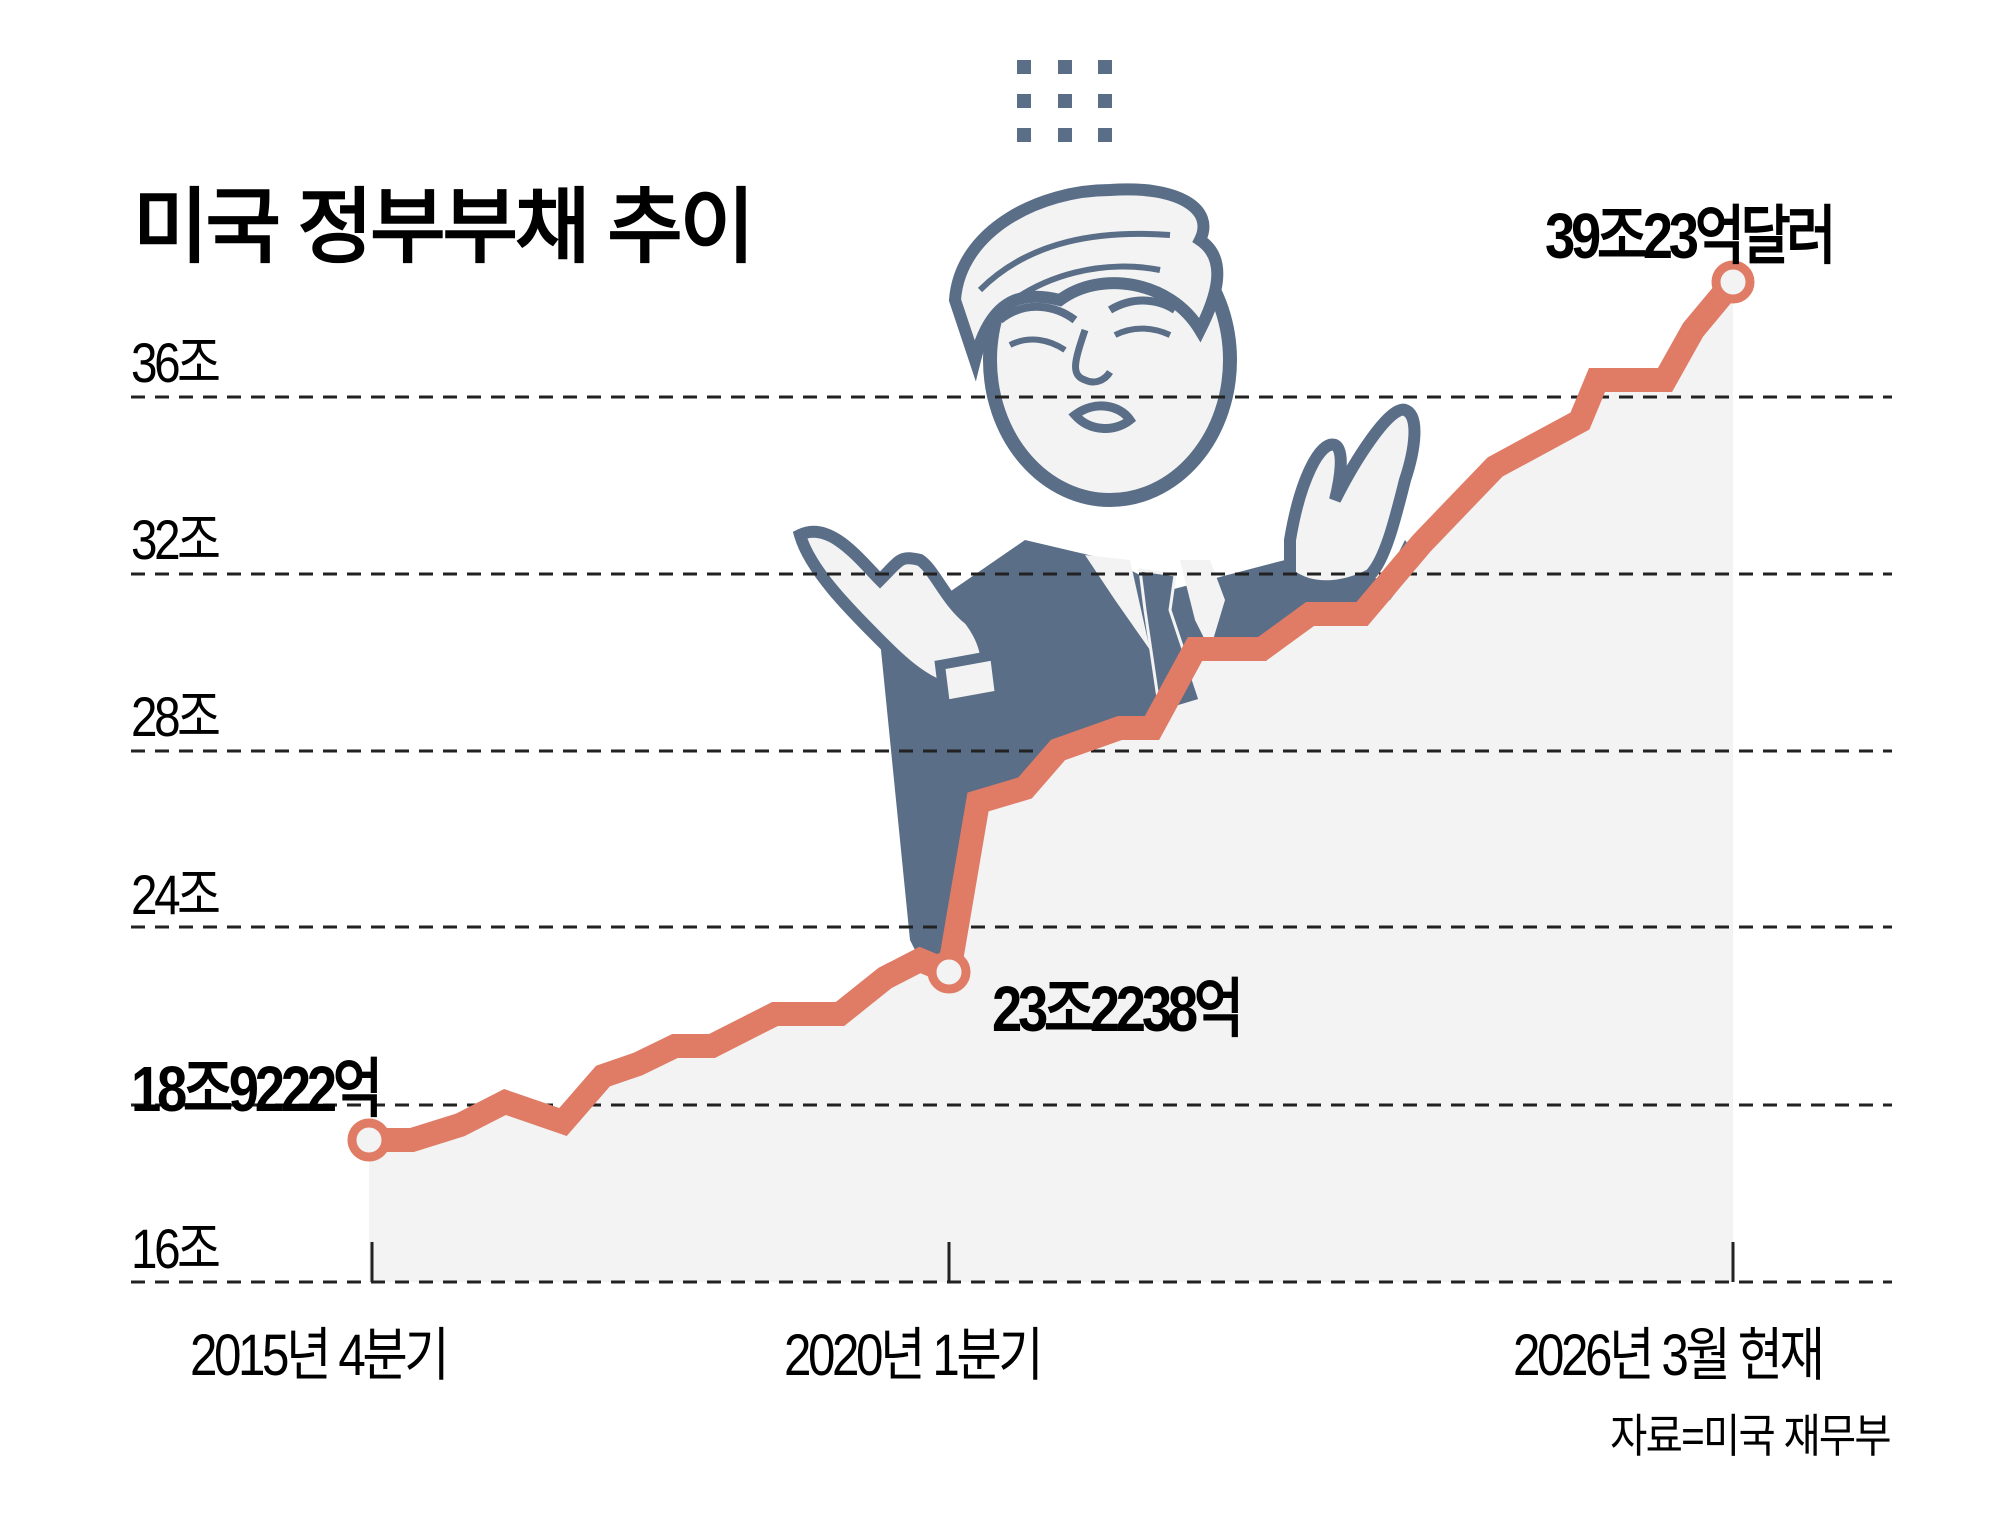 This screenshot has height=1538, width=2000. Describe the element at coordinates (914, 1355) in the screenshot. I see `x-tick-2020q1: 2020년 1분기` at that location.